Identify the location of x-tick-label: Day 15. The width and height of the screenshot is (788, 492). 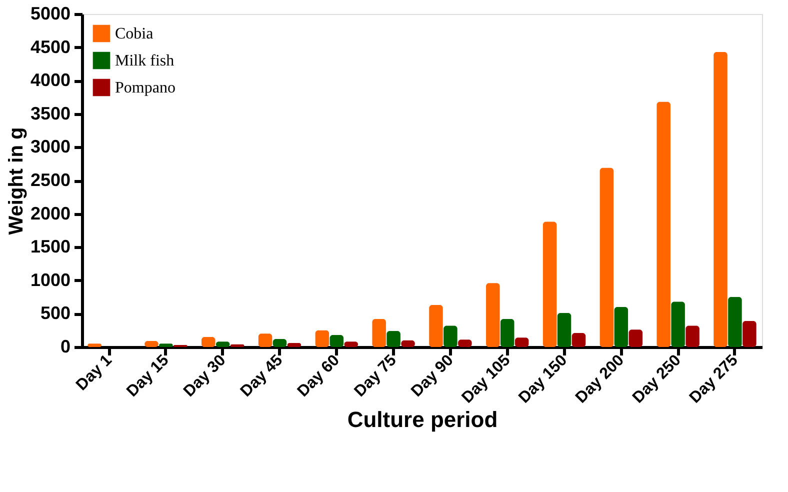
(148, 376).